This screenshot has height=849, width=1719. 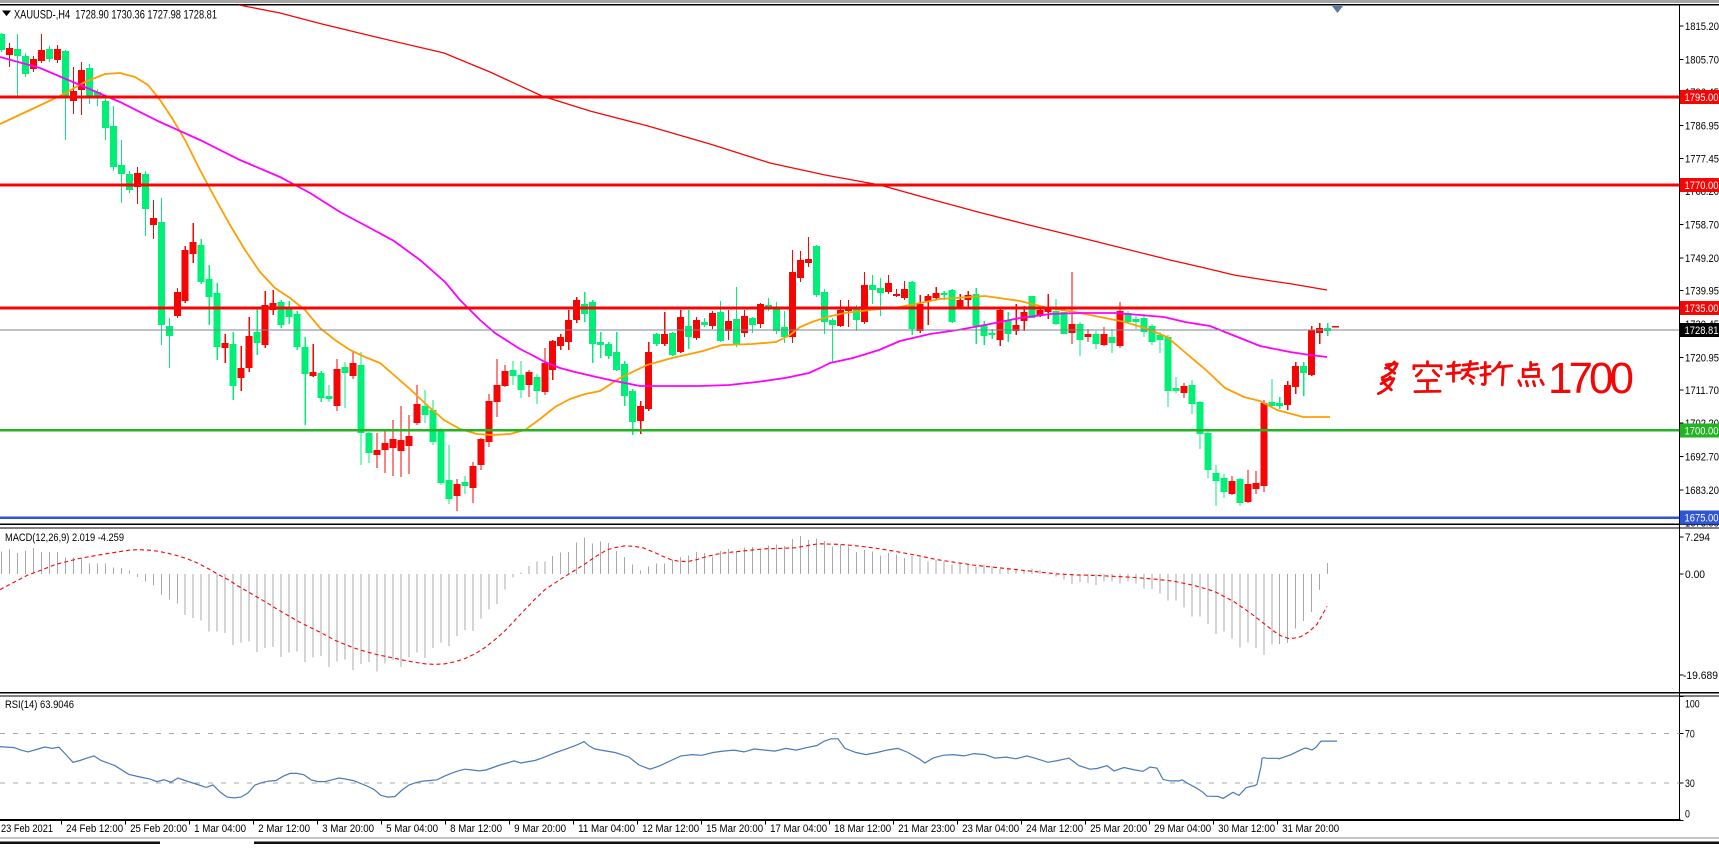 I want to click on svg-text: 1805.70, so click(x=1702, y=60).